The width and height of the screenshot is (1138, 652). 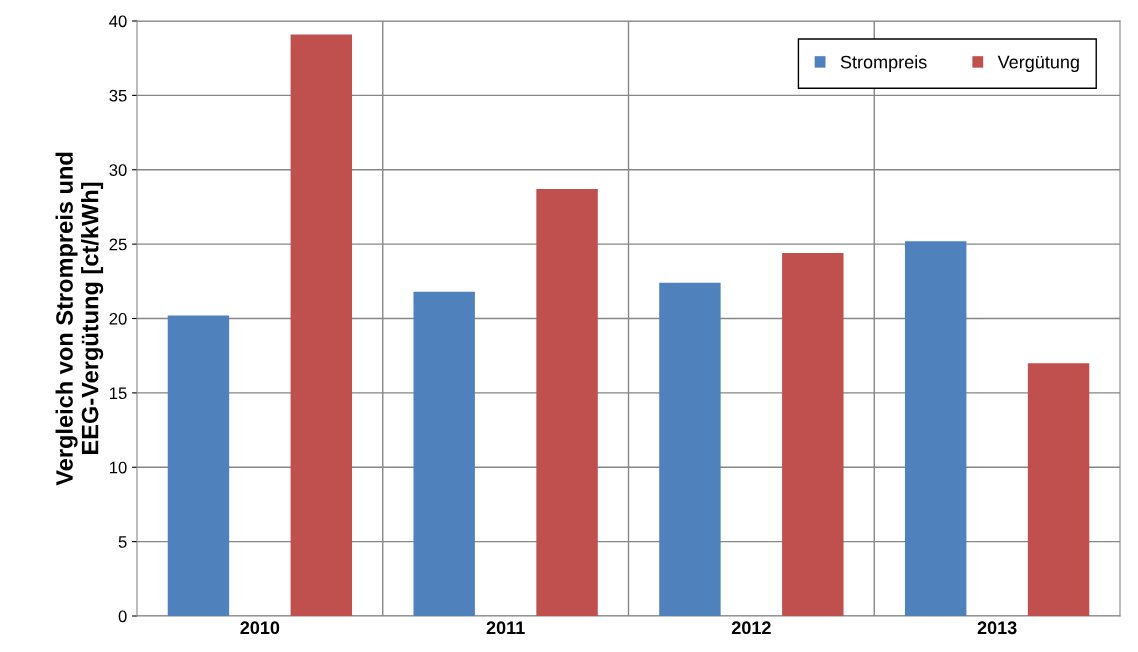 I want to click on x-tick-label: 2013, so click(x=997, y=628).